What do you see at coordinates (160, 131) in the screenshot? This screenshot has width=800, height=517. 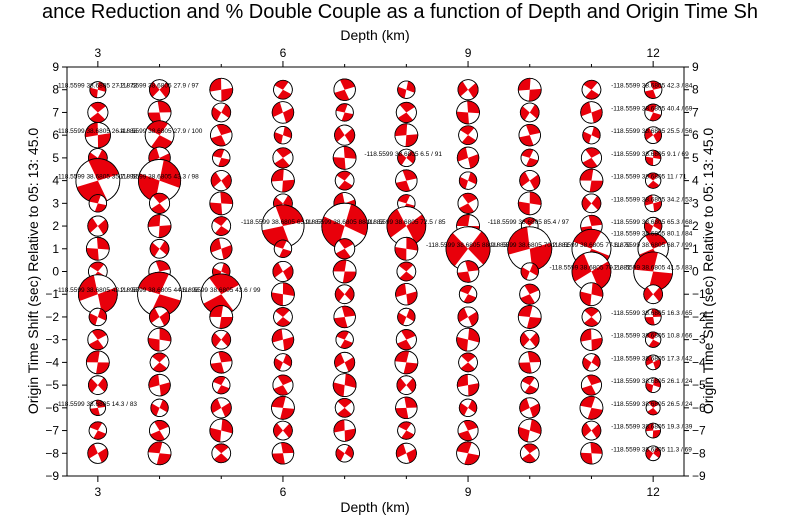 I see `beachball-annotation: -118.5599 38.6805 27.9 / 100` at bounding box center [160, 131].